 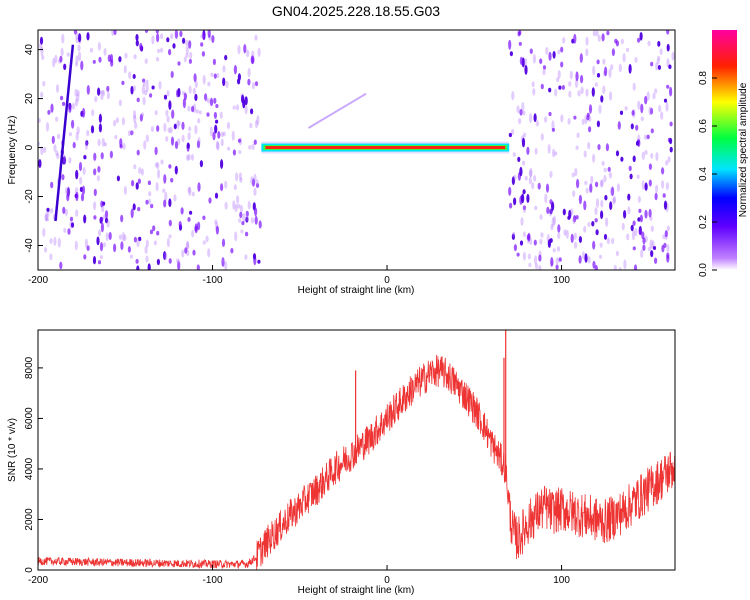 What do you see at coordinates (29, 418) in the screenshot?
I see `y-tick-label: 6000` at bounding box center [29, 418].